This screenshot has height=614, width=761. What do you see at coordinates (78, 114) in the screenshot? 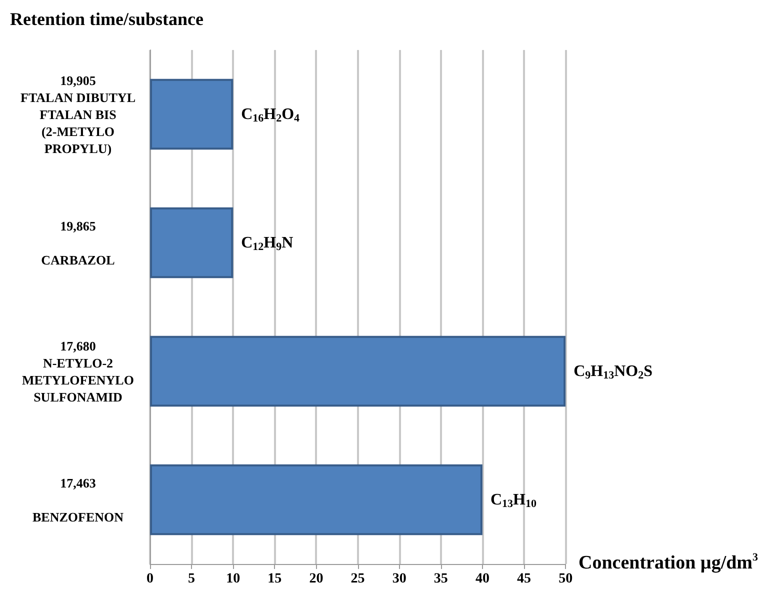
I see `y-tick-label: 19,905 FTALAN DIBUTYL FTALAN BIS (2-METYLO PROPYLU)` at bounding box center [78, 114].